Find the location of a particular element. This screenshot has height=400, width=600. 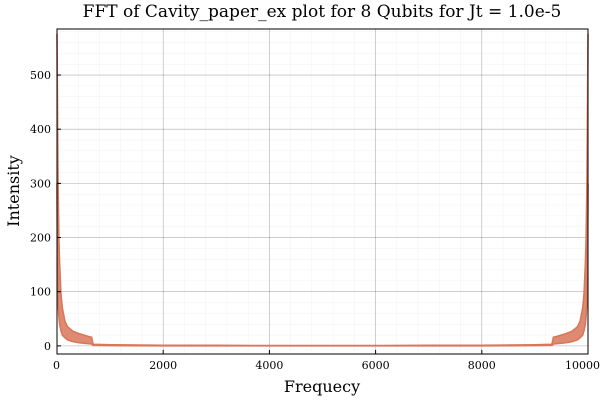

y-tick-label: 300 is located at coordinates (40, 183).